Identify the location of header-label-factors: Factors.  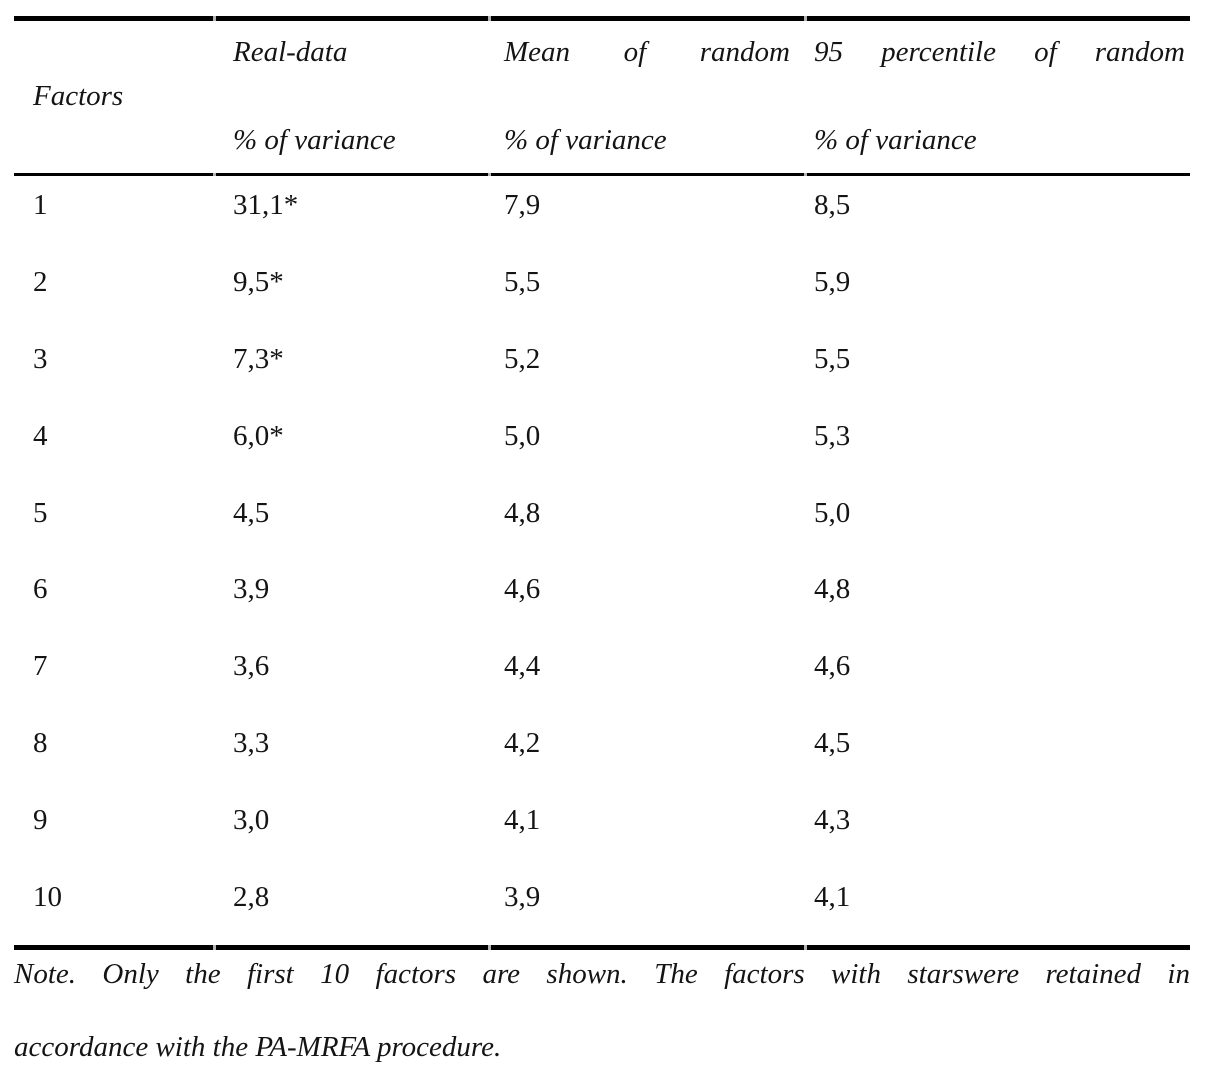
(78, 96).